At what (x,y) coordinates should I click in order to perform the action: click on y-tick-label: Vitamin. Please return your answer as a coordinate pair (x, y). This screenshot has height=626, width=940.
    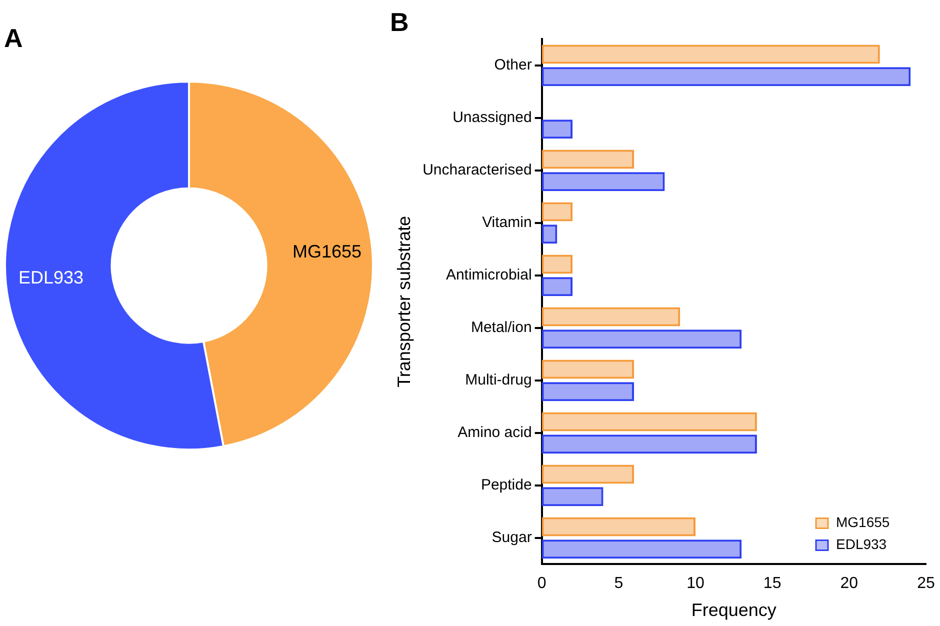
    Looking at the image, I should click on (507, 223).